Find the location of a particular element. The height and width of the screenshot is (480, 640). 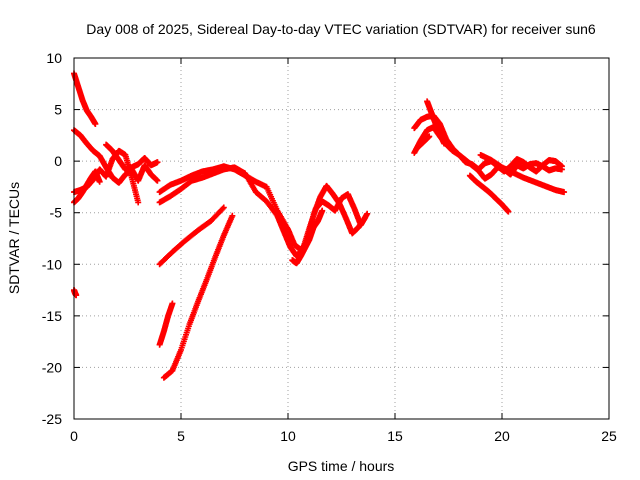

y-axis-label: SDTVAR / TECUs is located at coordinates (14, 238).